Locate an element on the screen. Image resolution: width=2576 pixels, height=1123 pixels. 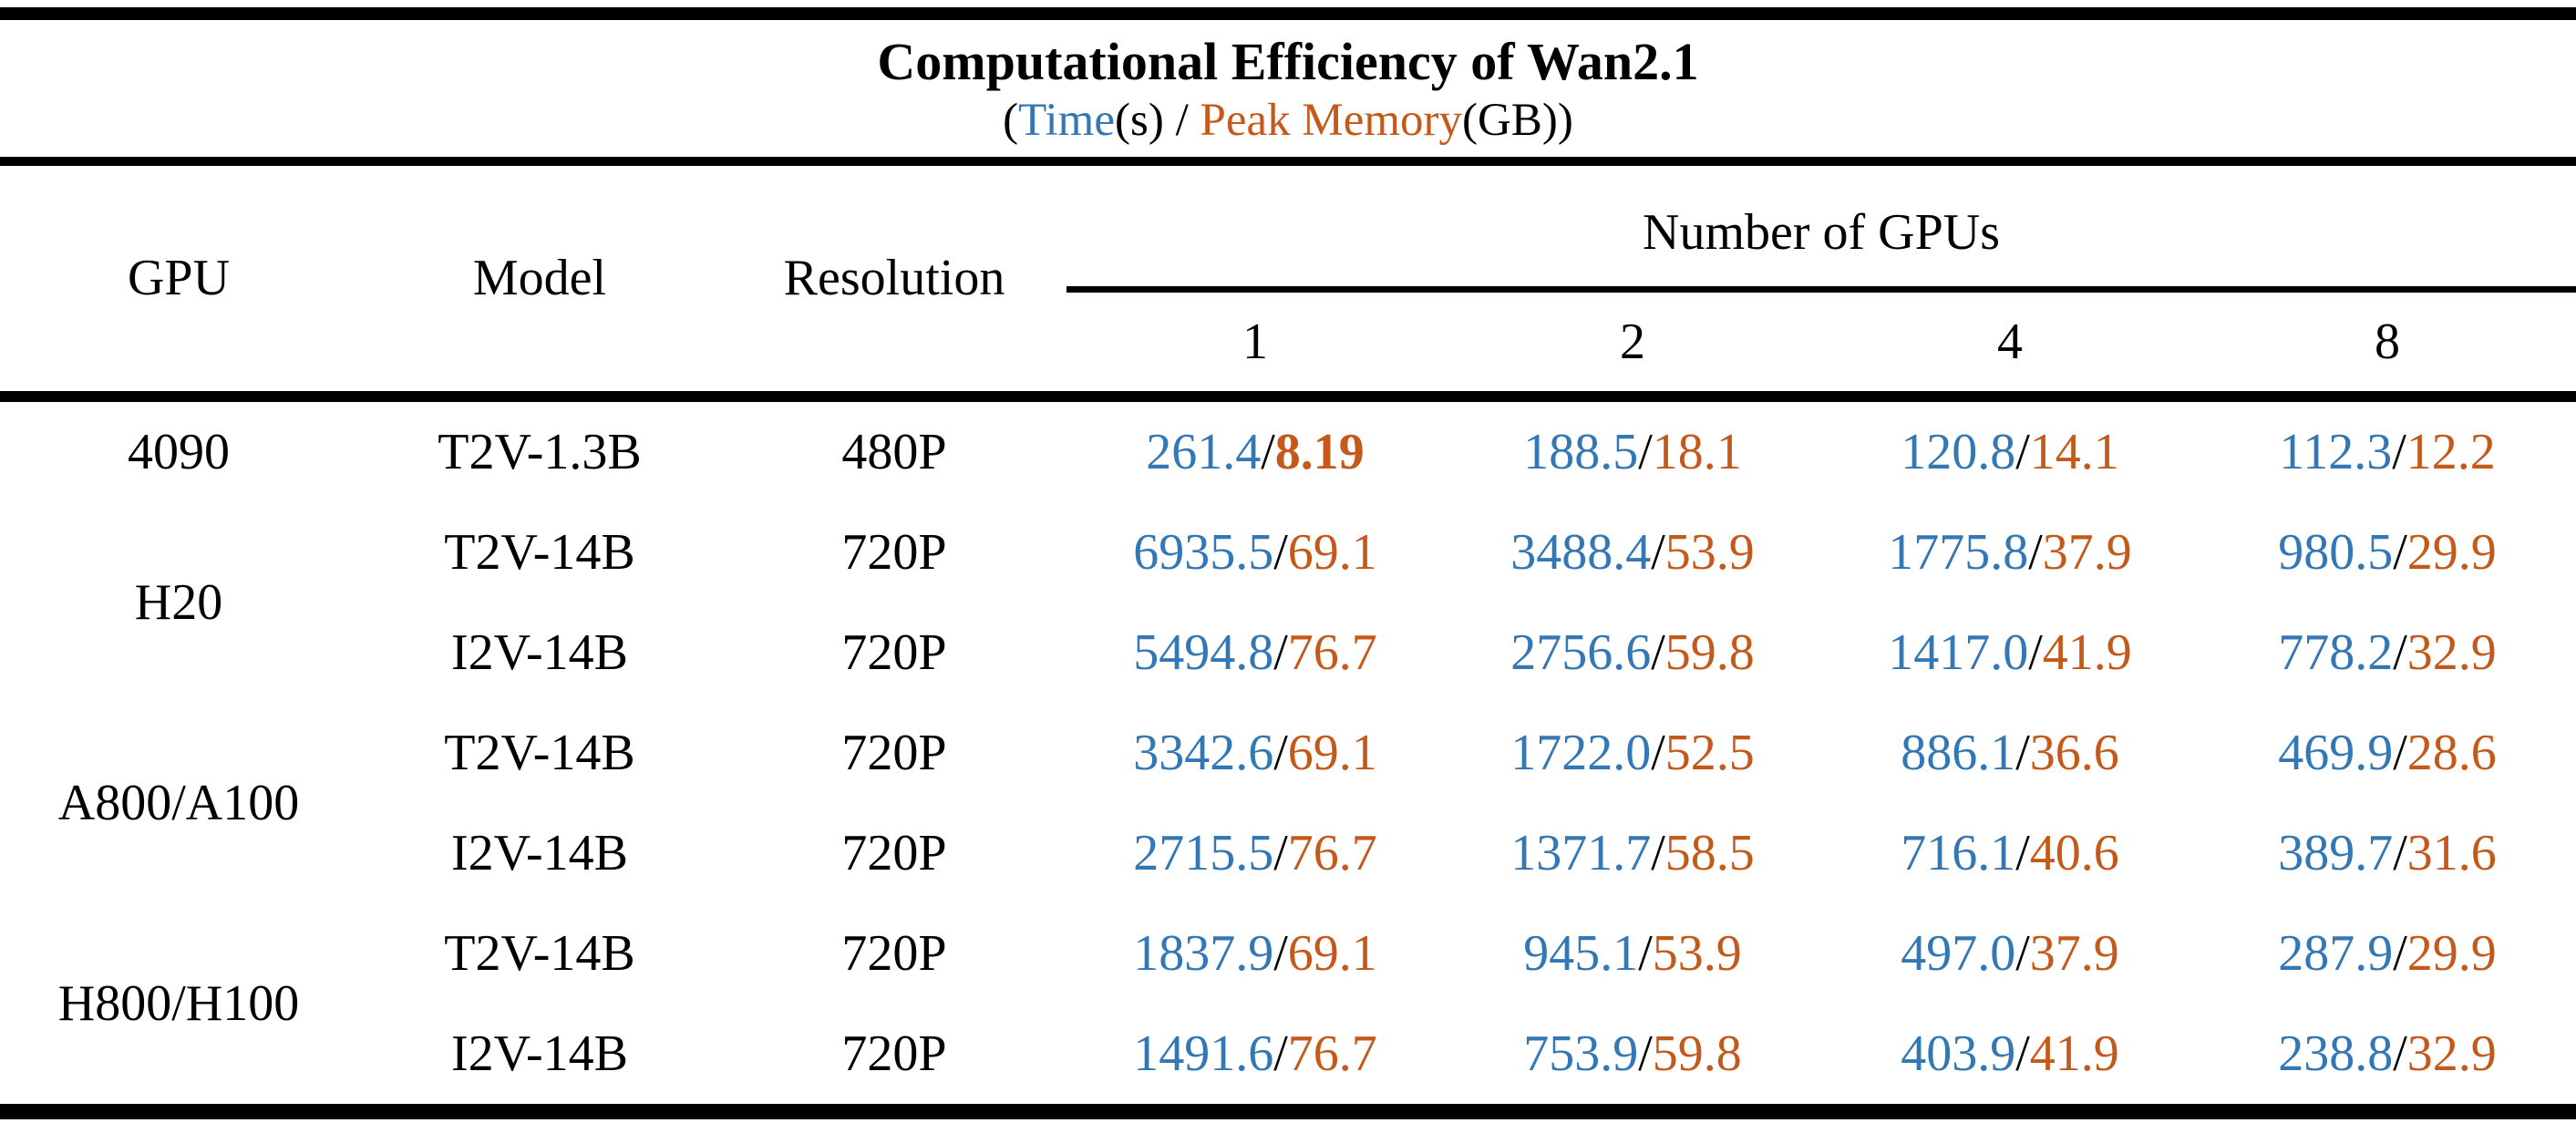
memory-value: 37.9 is located at coordinates (2087, 552).